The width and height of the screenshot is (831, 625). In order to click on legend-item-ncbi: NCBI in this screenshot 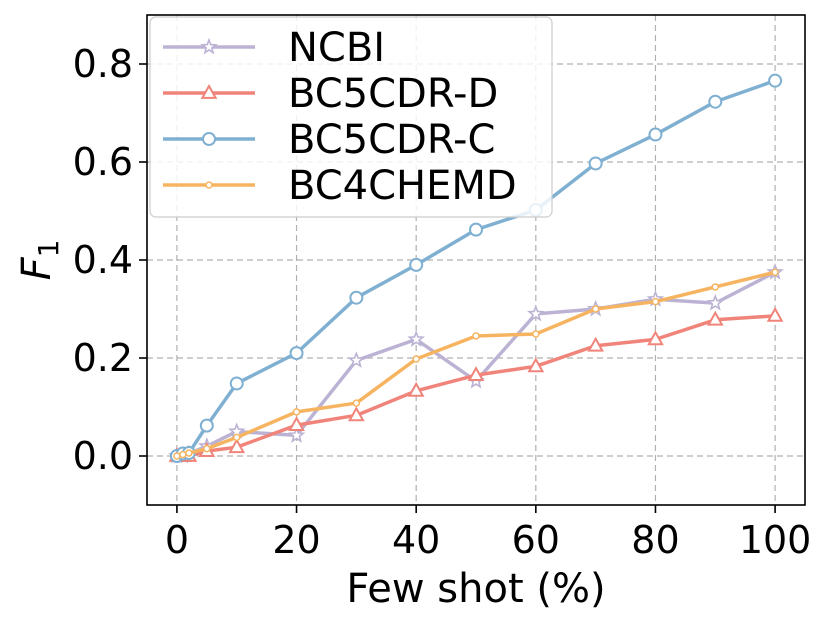, I will do `click(274, 48)`.